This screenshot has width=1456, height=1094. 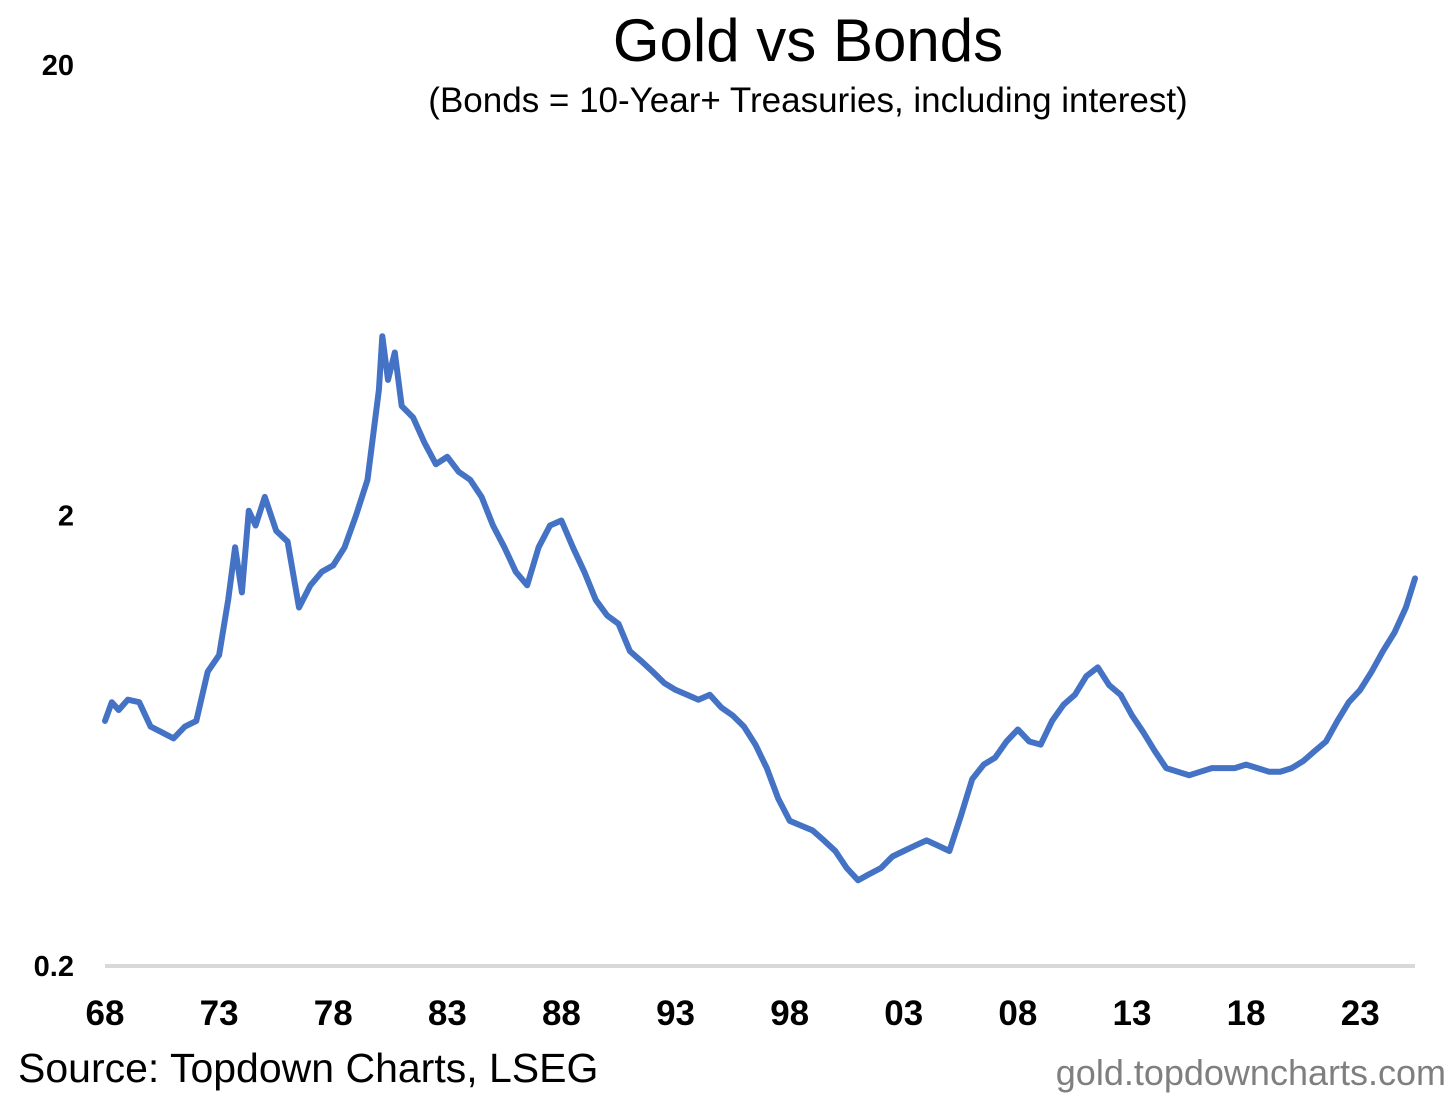 I want to click on y-tick-label: 2, so click(x=66, y=517).